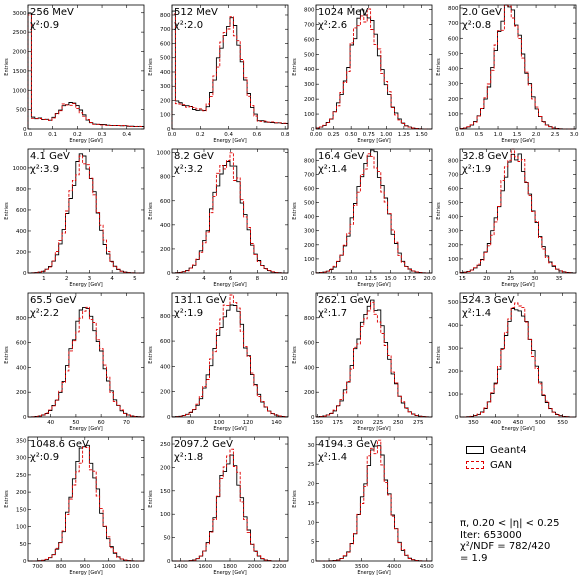 This screenshot has width=581, height=581. I want to click on x-tick-label-12-1: 800, so click(61, 567).